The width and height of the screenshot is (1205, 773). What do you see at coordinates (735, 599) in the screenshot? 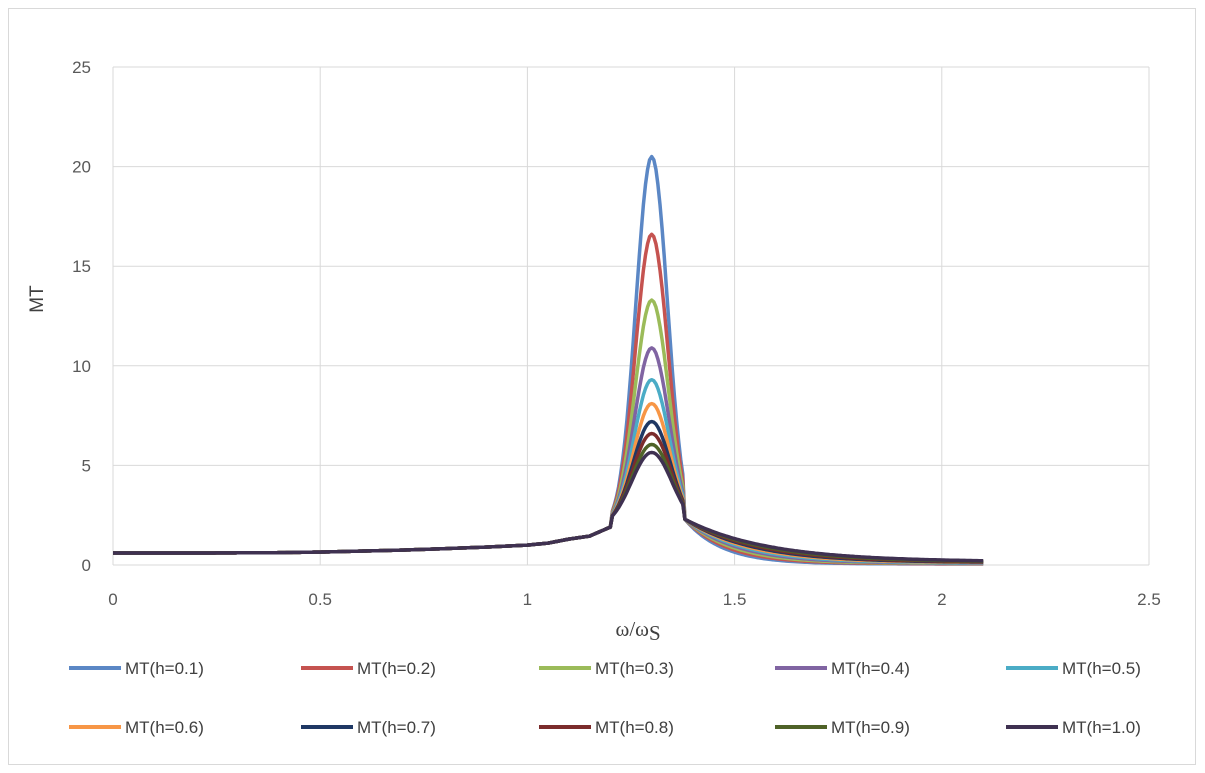
I see `x-tick-label: 1.5` at bounding box center [735, 599].